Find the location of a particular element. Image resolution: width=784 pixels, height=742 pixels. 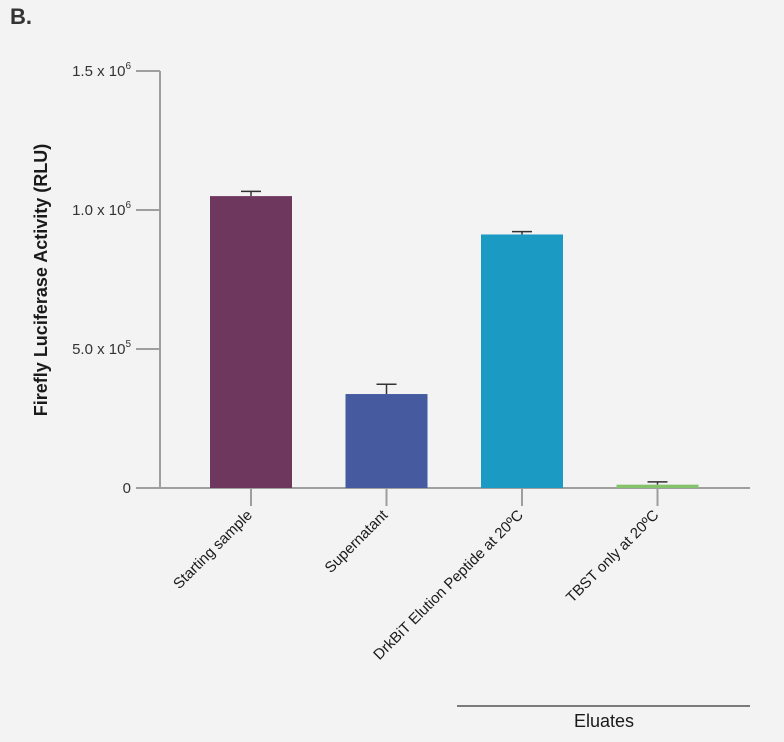

y-tick-label: 5.0 x 10⁵ is located at coordinates (101, 348).